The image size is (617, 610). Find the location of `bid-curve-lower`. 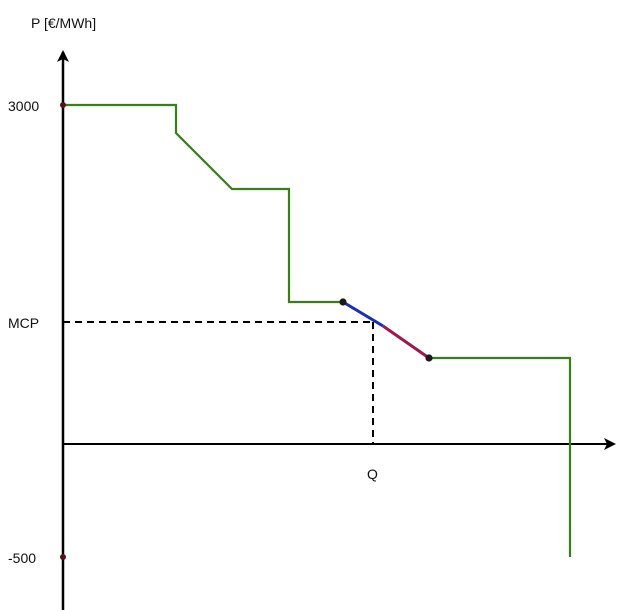

bid-curve-lower is located at coordinates (500, 456).